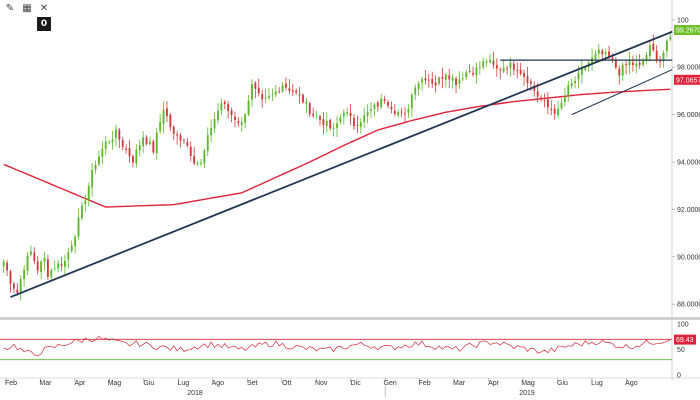  I want to click on price-tick-label: 98.0000, so click(688, 68).